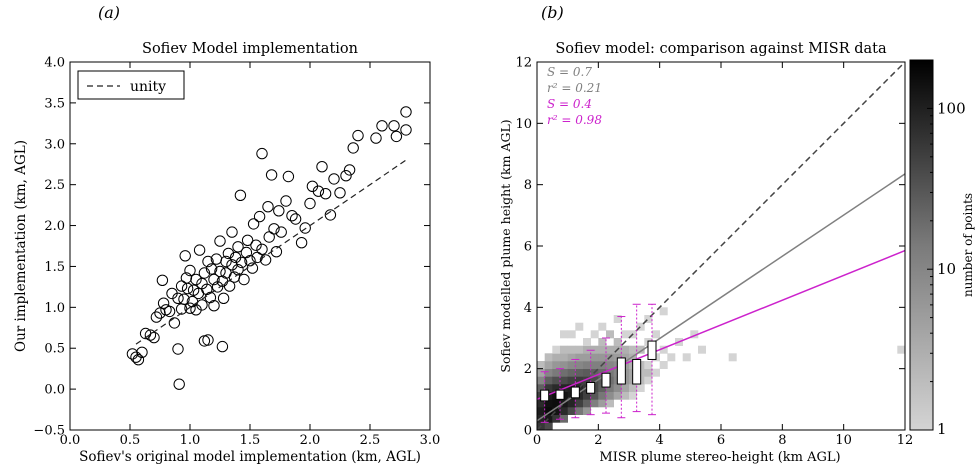  I want to click on colorbar-tick-label: 10, so click(946, 269).